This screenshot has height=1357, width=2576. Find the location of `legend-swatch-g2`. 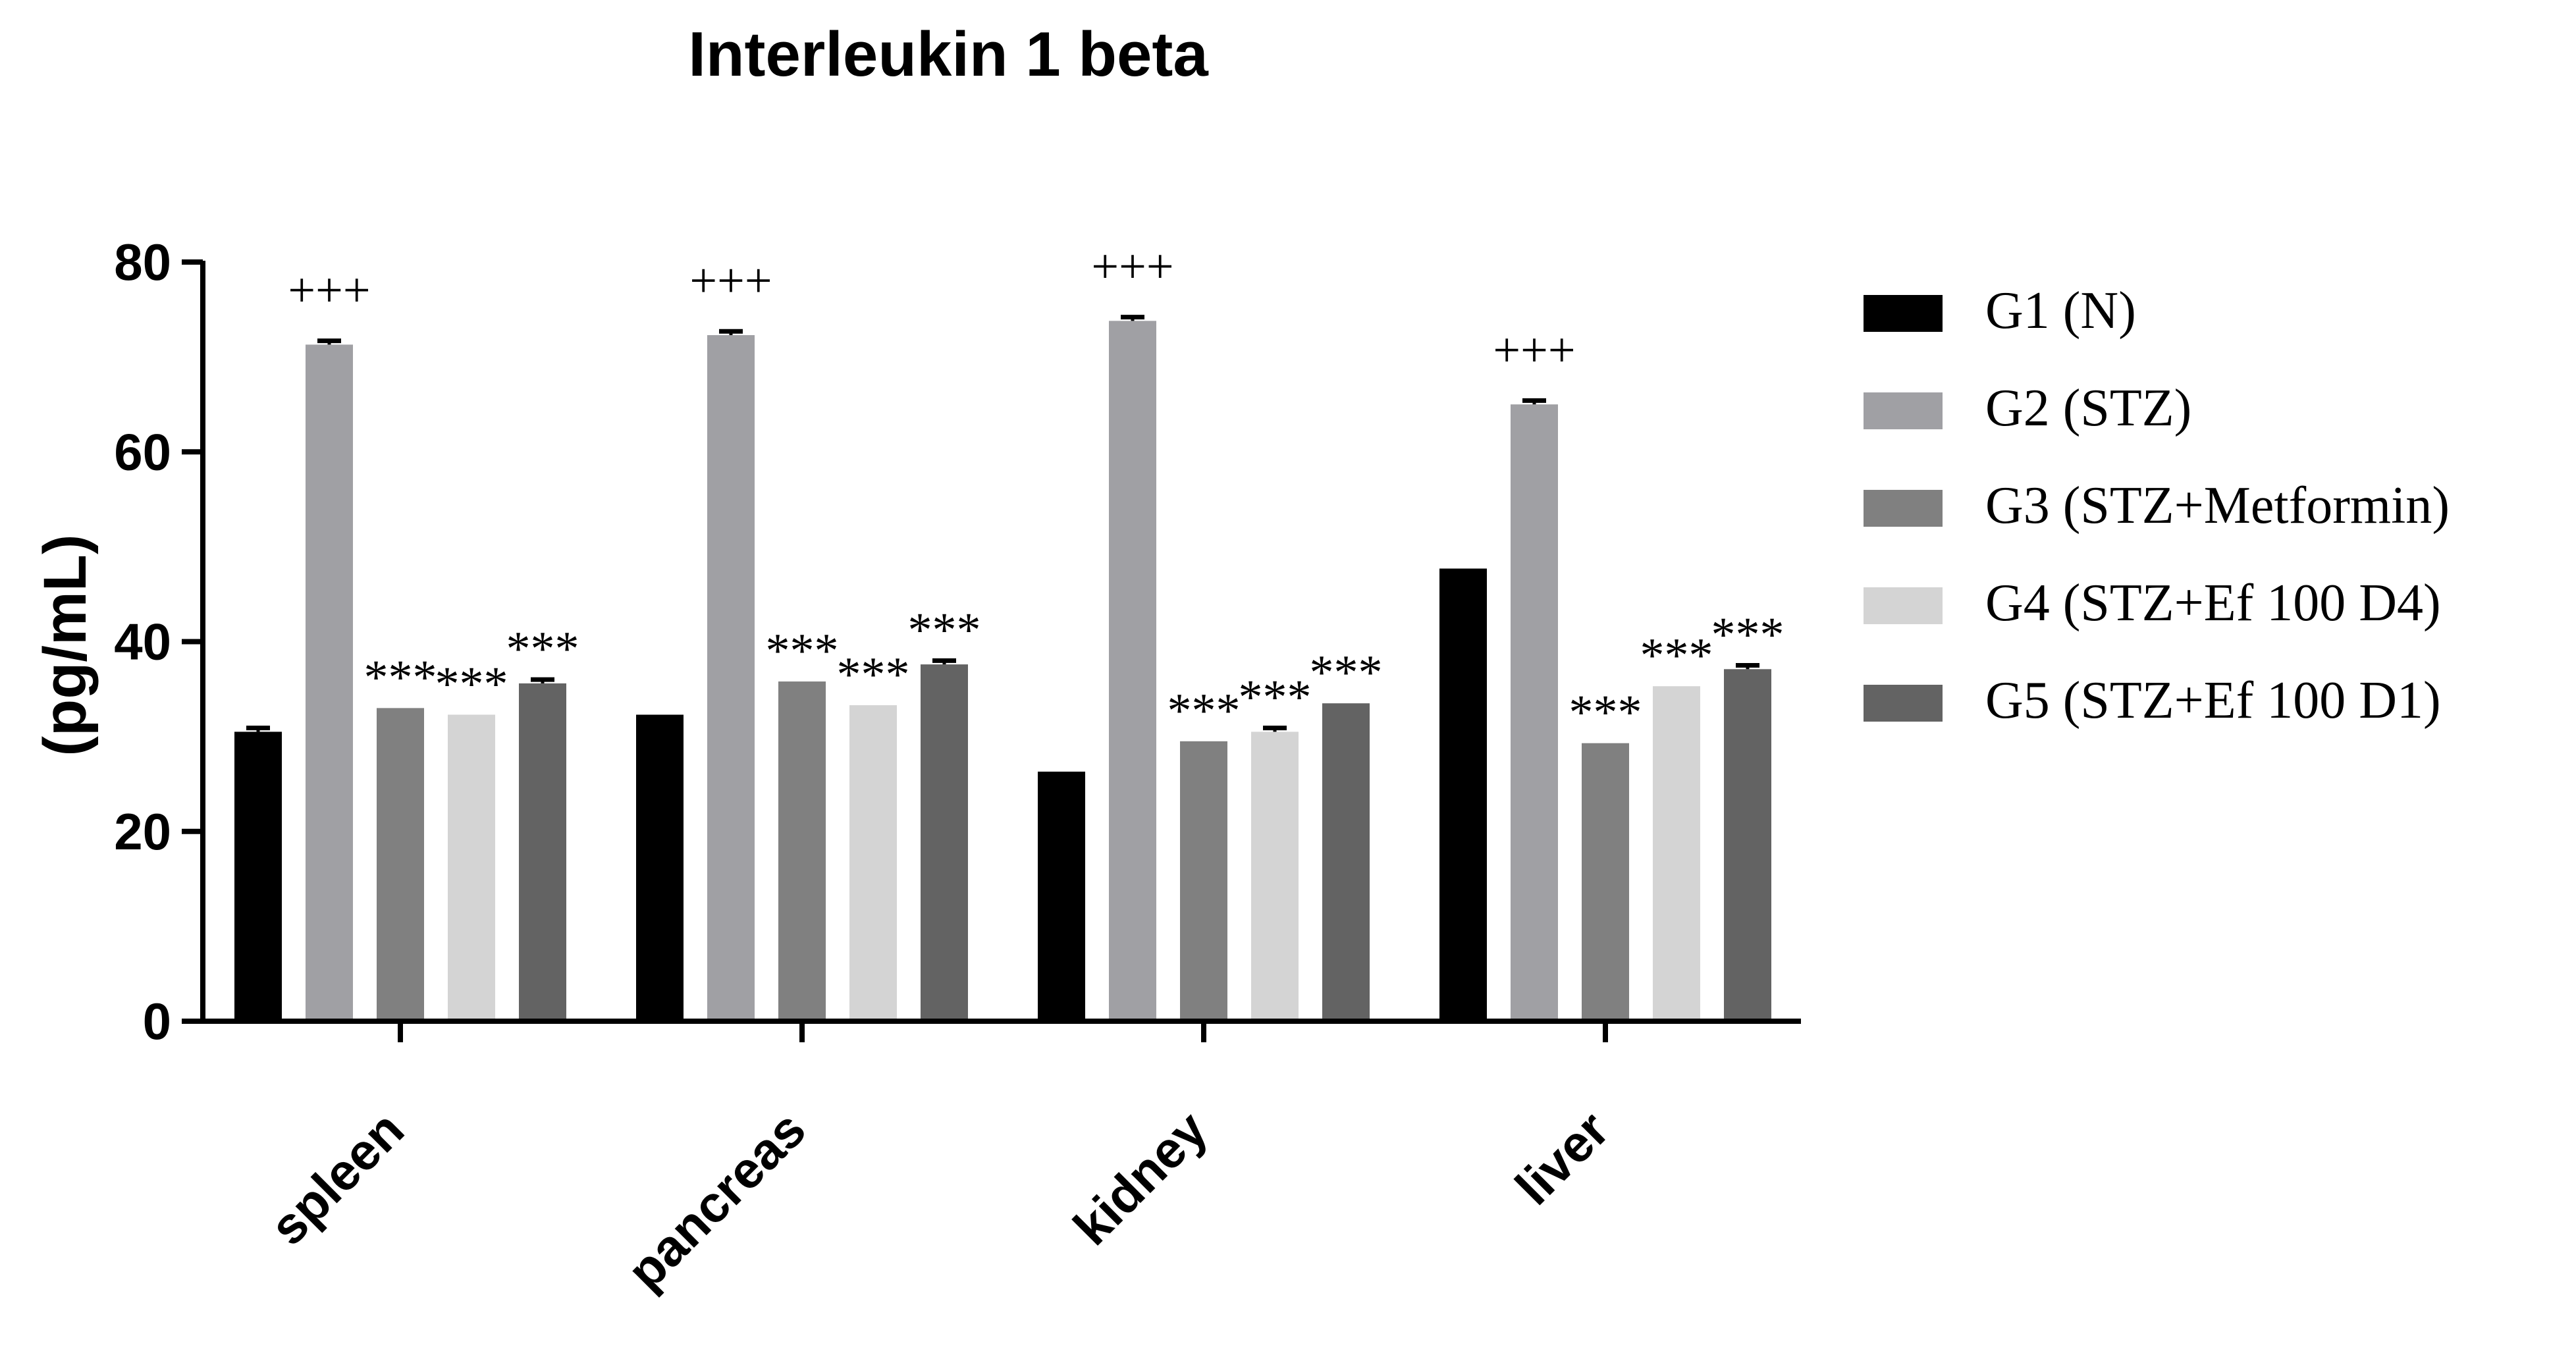

legend-swatch-g2 is located at coordinates (1904, 410).